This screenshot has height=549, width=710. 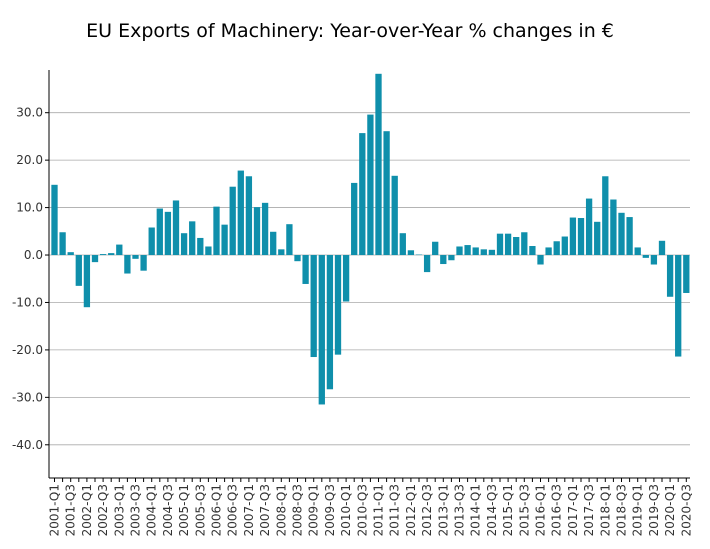 I want to click on bar: 2012-Q4: 2.8, so click(x=435, y=248).